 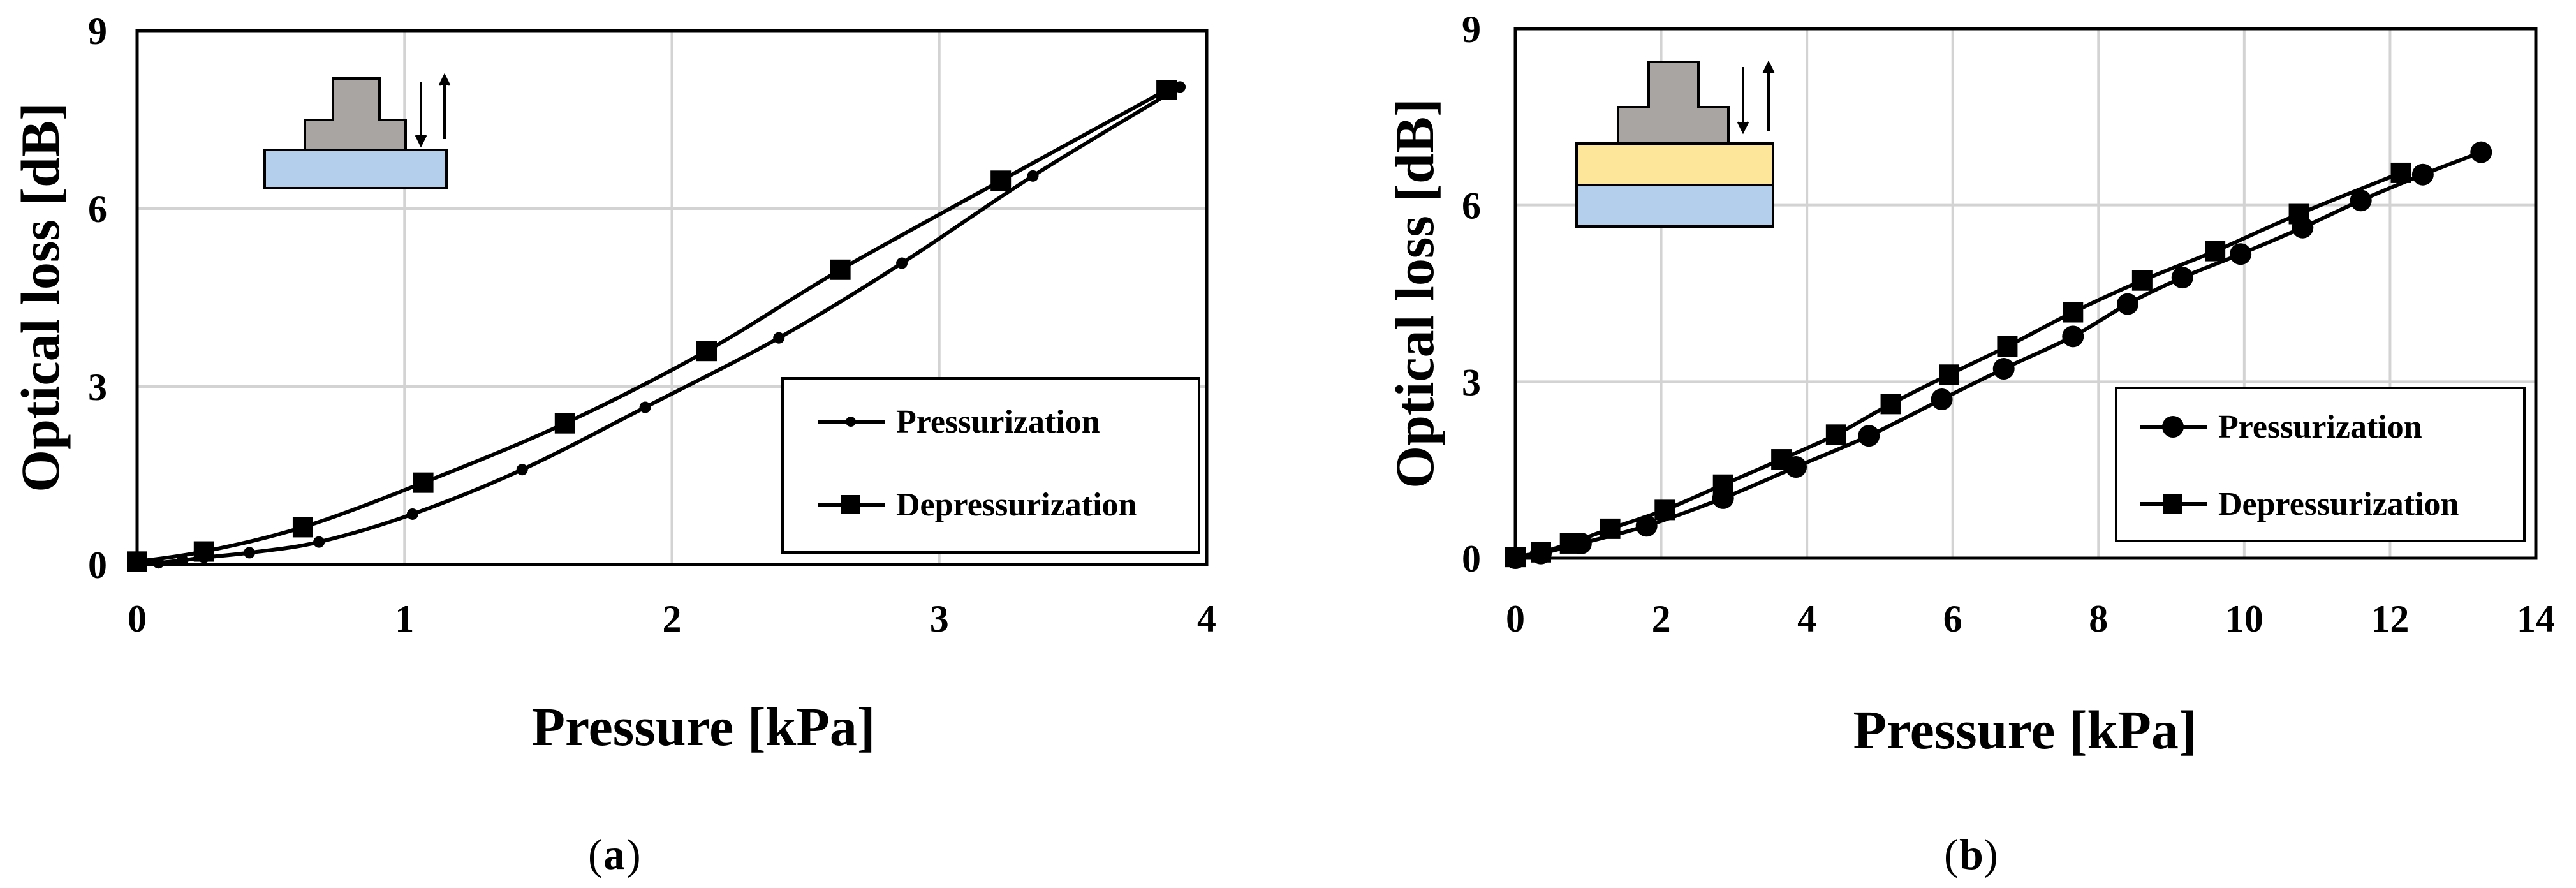 I want to click on y-axis-label-a: Optical loss [dB], so click(x=40, y=297).